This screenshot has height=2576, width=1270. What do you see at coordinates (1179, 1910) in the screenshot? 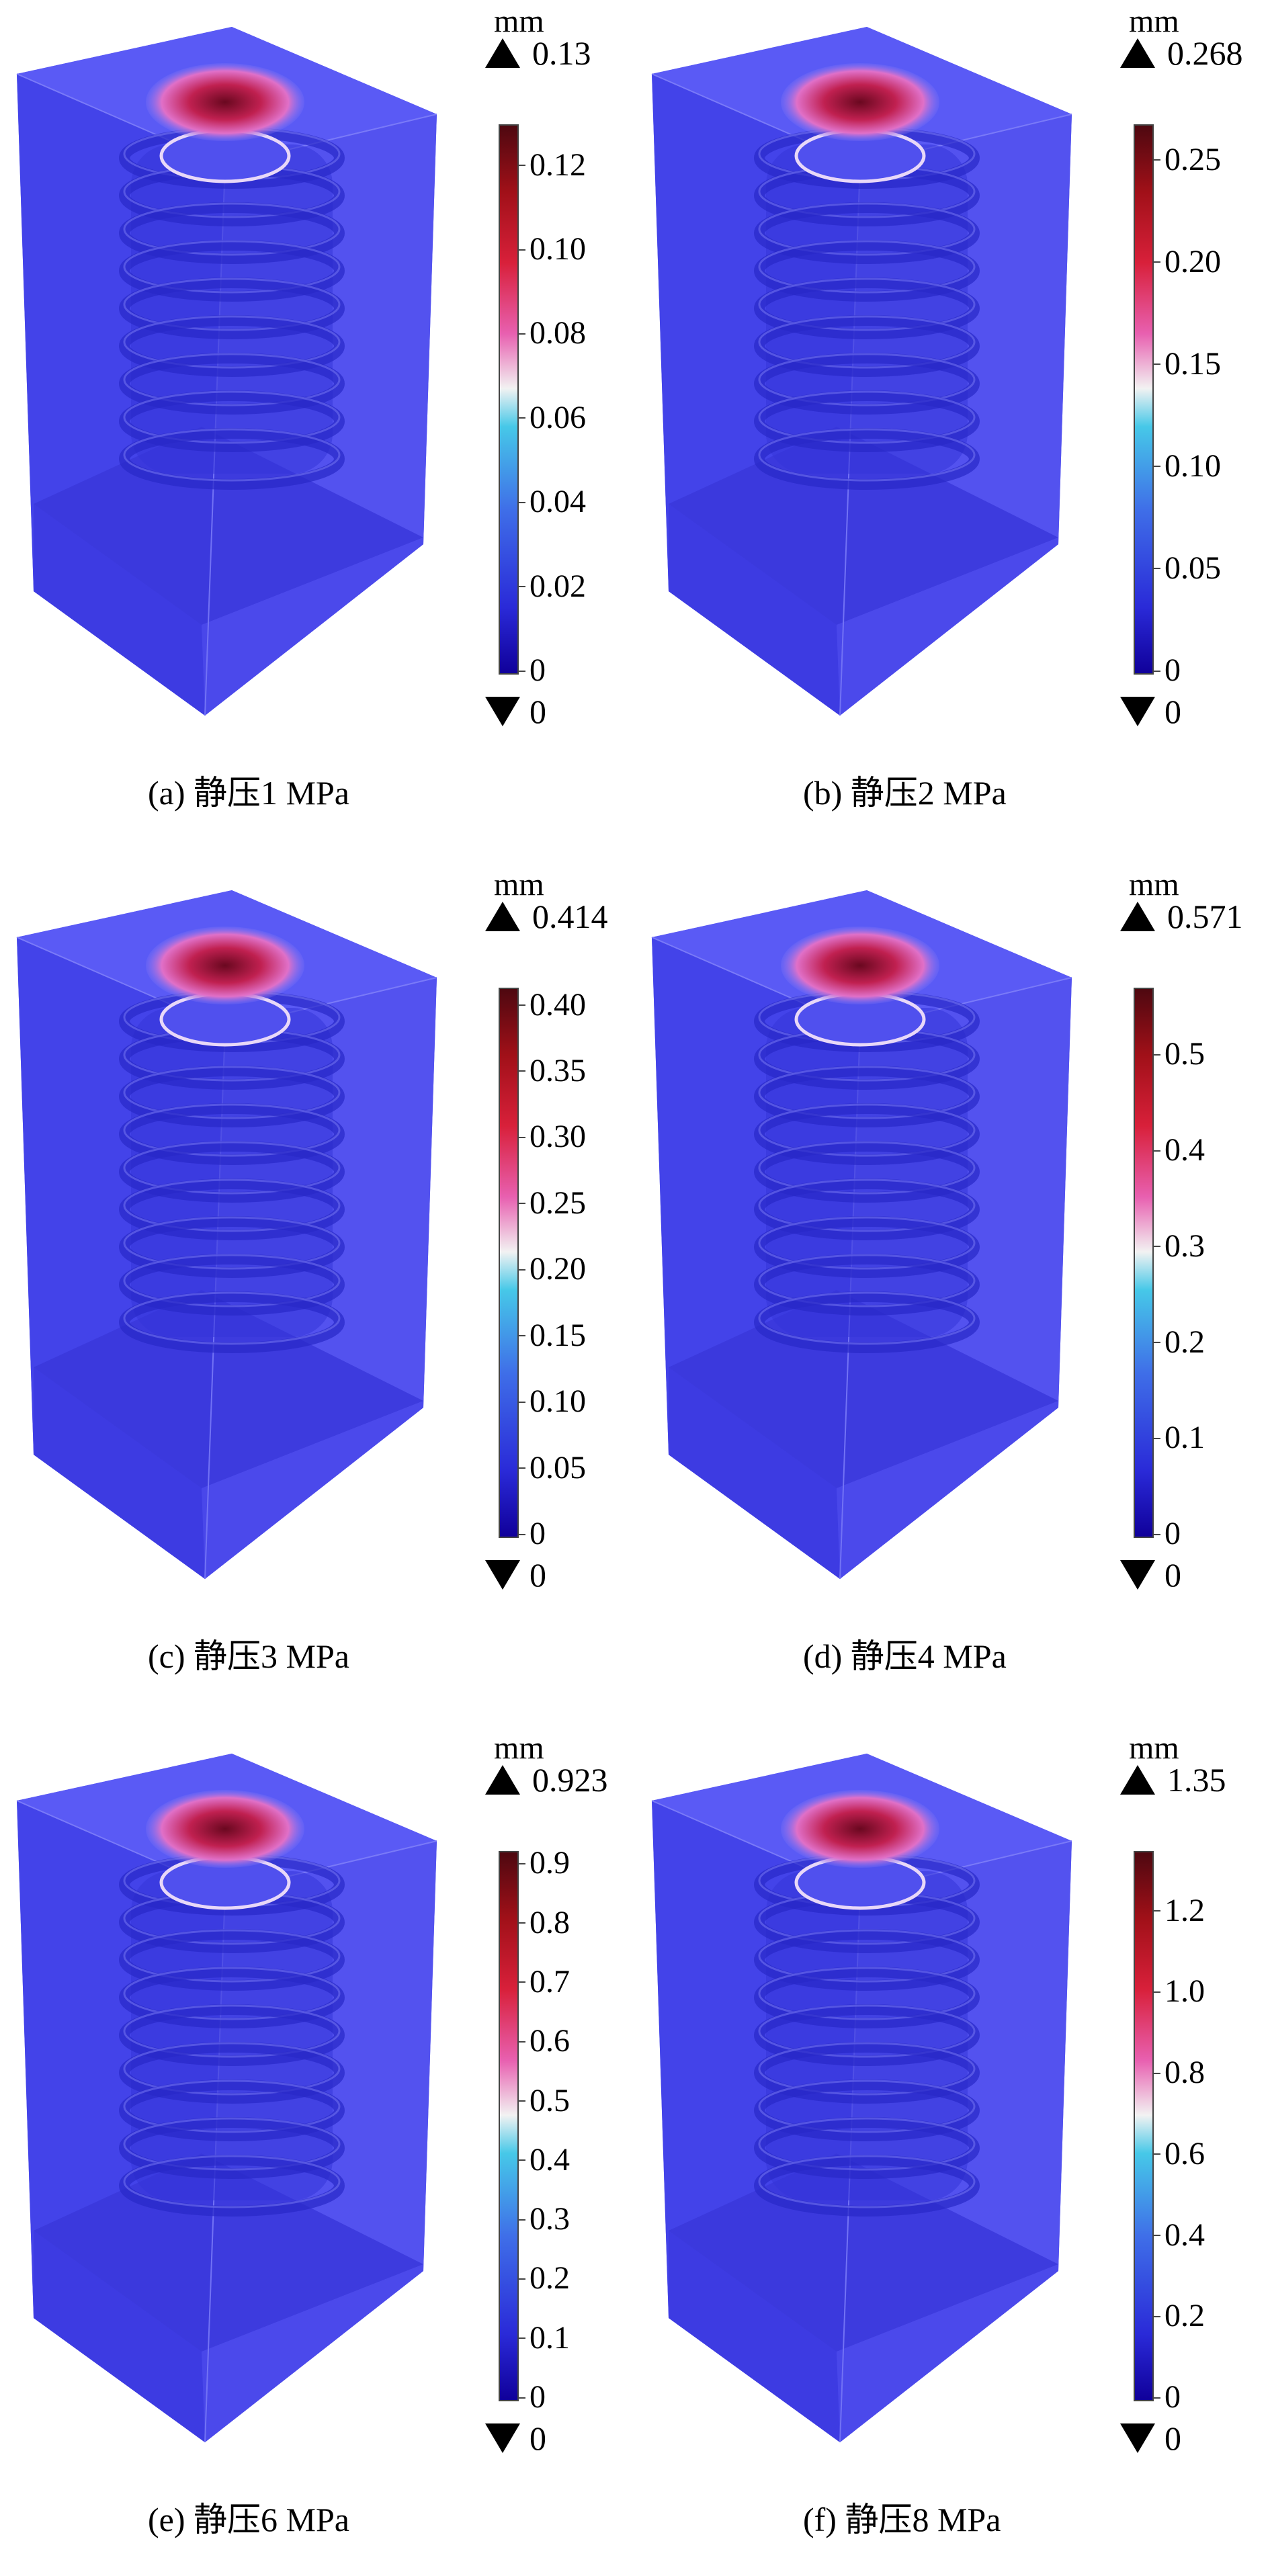
I see `color-bar-tick: 1.2` at bounding box center [1179, 1910].